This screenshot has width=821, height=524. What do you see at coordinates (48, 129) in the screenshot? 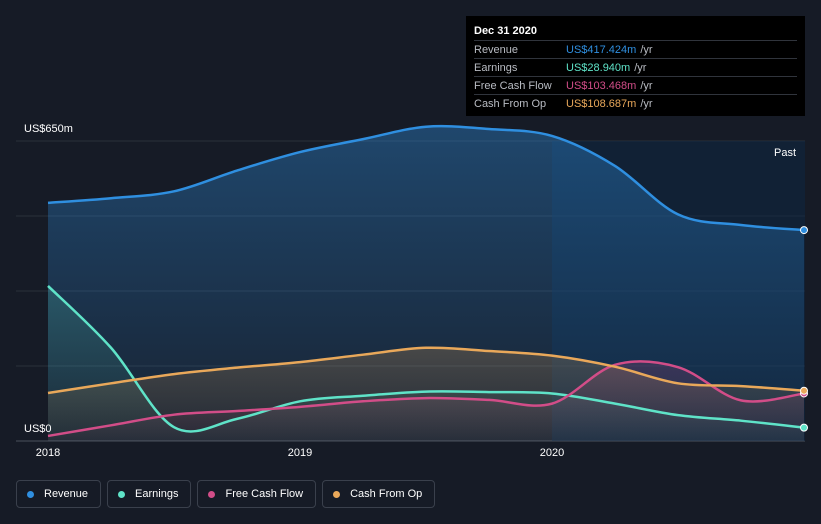
I see `y-axis-top-label: US$650m` at bounding box center [48, 129].